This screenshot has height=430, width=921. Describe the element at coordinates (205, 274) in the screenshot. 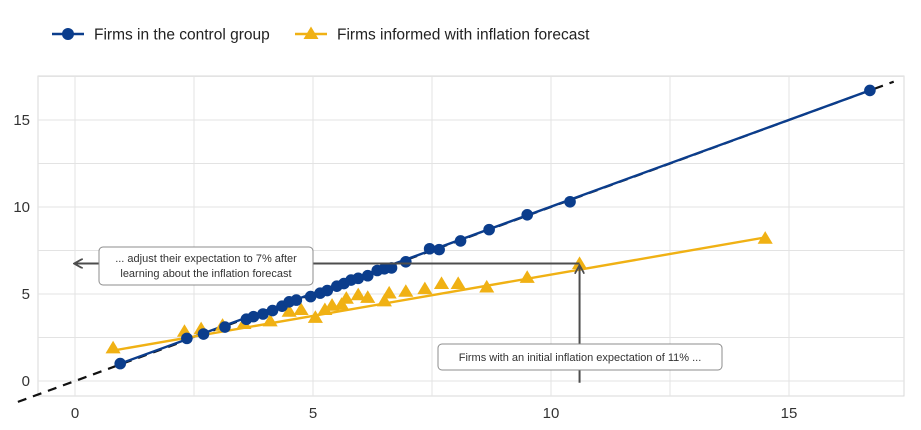

I see `annotation-text-adjust: learning about the inflation forecast` at that location.